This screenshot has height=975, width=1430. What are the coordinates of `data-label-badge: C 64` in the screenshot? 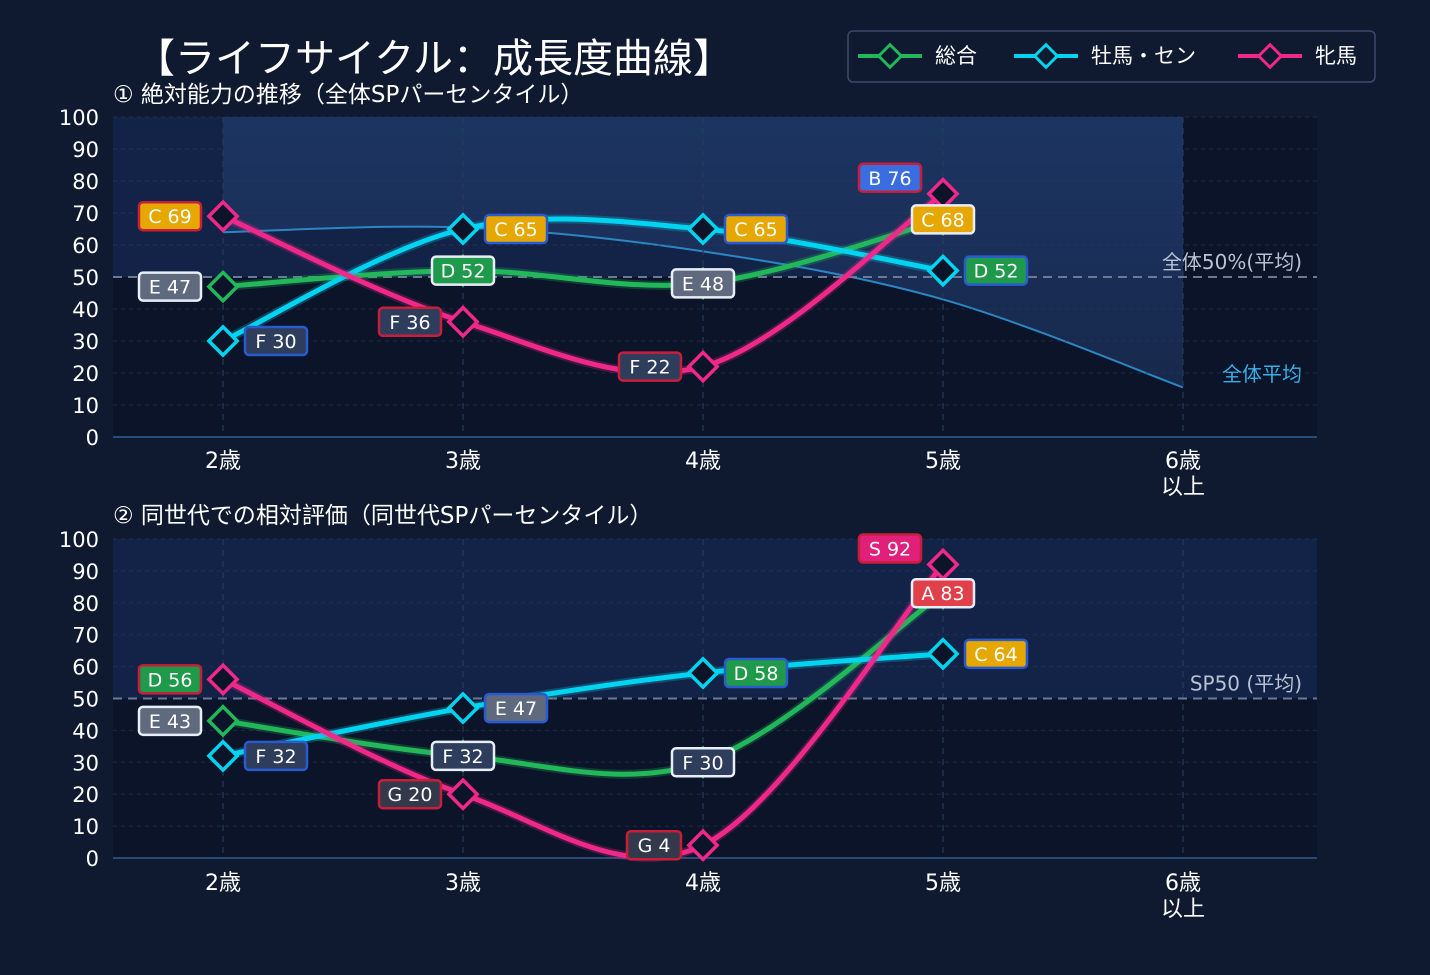 It's located at (996, 654).